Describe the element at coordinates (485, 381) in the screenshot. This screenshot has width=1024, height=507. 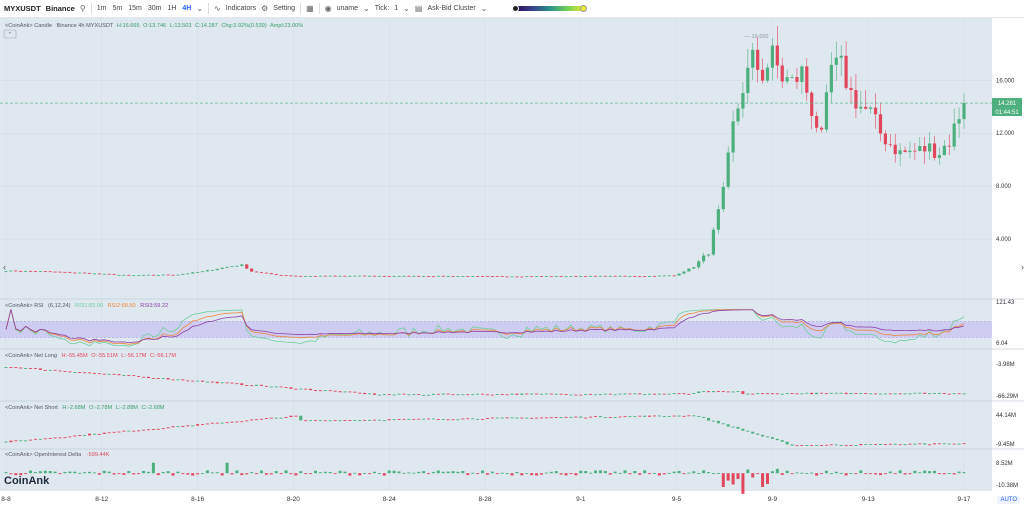
I see `net-long-pane` at that location.